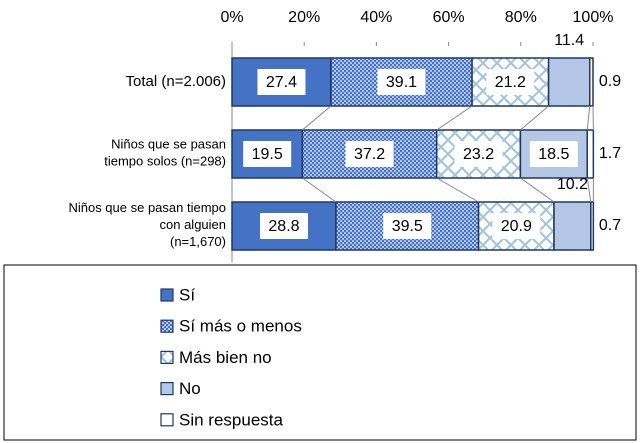  I want to click on legend-label: Sin respuesta, so click(231, 419).